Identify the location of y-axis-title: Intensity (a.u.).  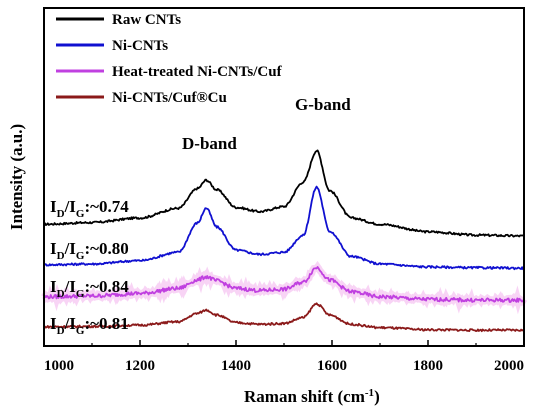
(16, 177).